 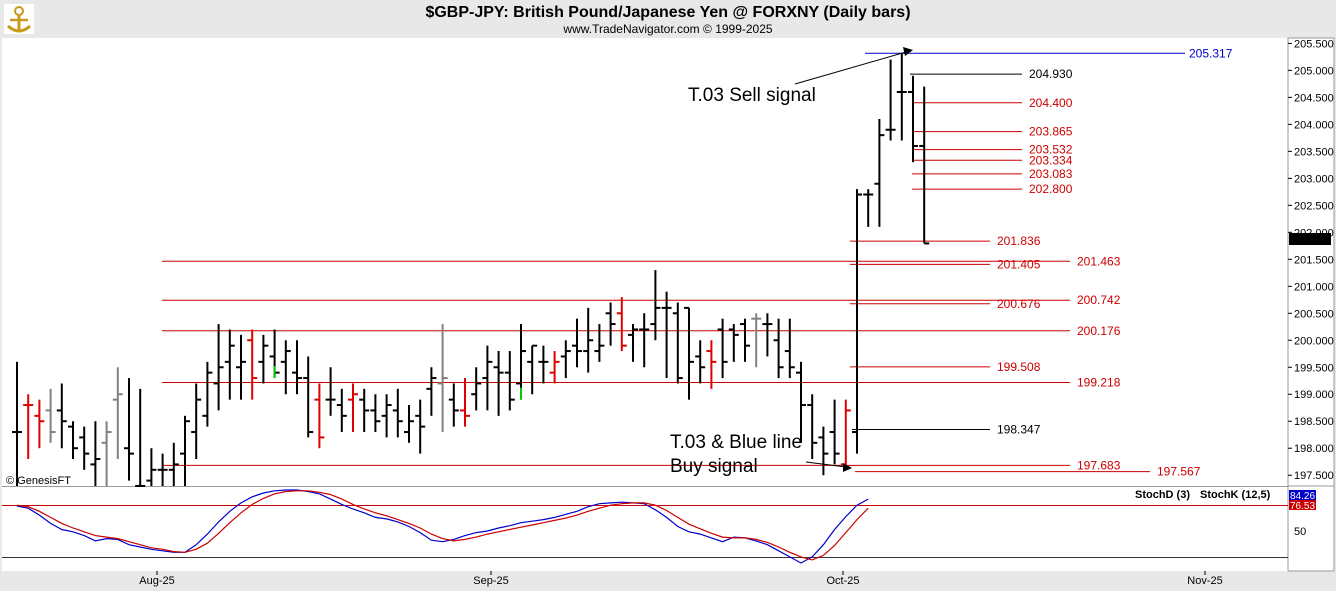 I want to click on stoch-d-value-box, so click(x=1302, y=505).